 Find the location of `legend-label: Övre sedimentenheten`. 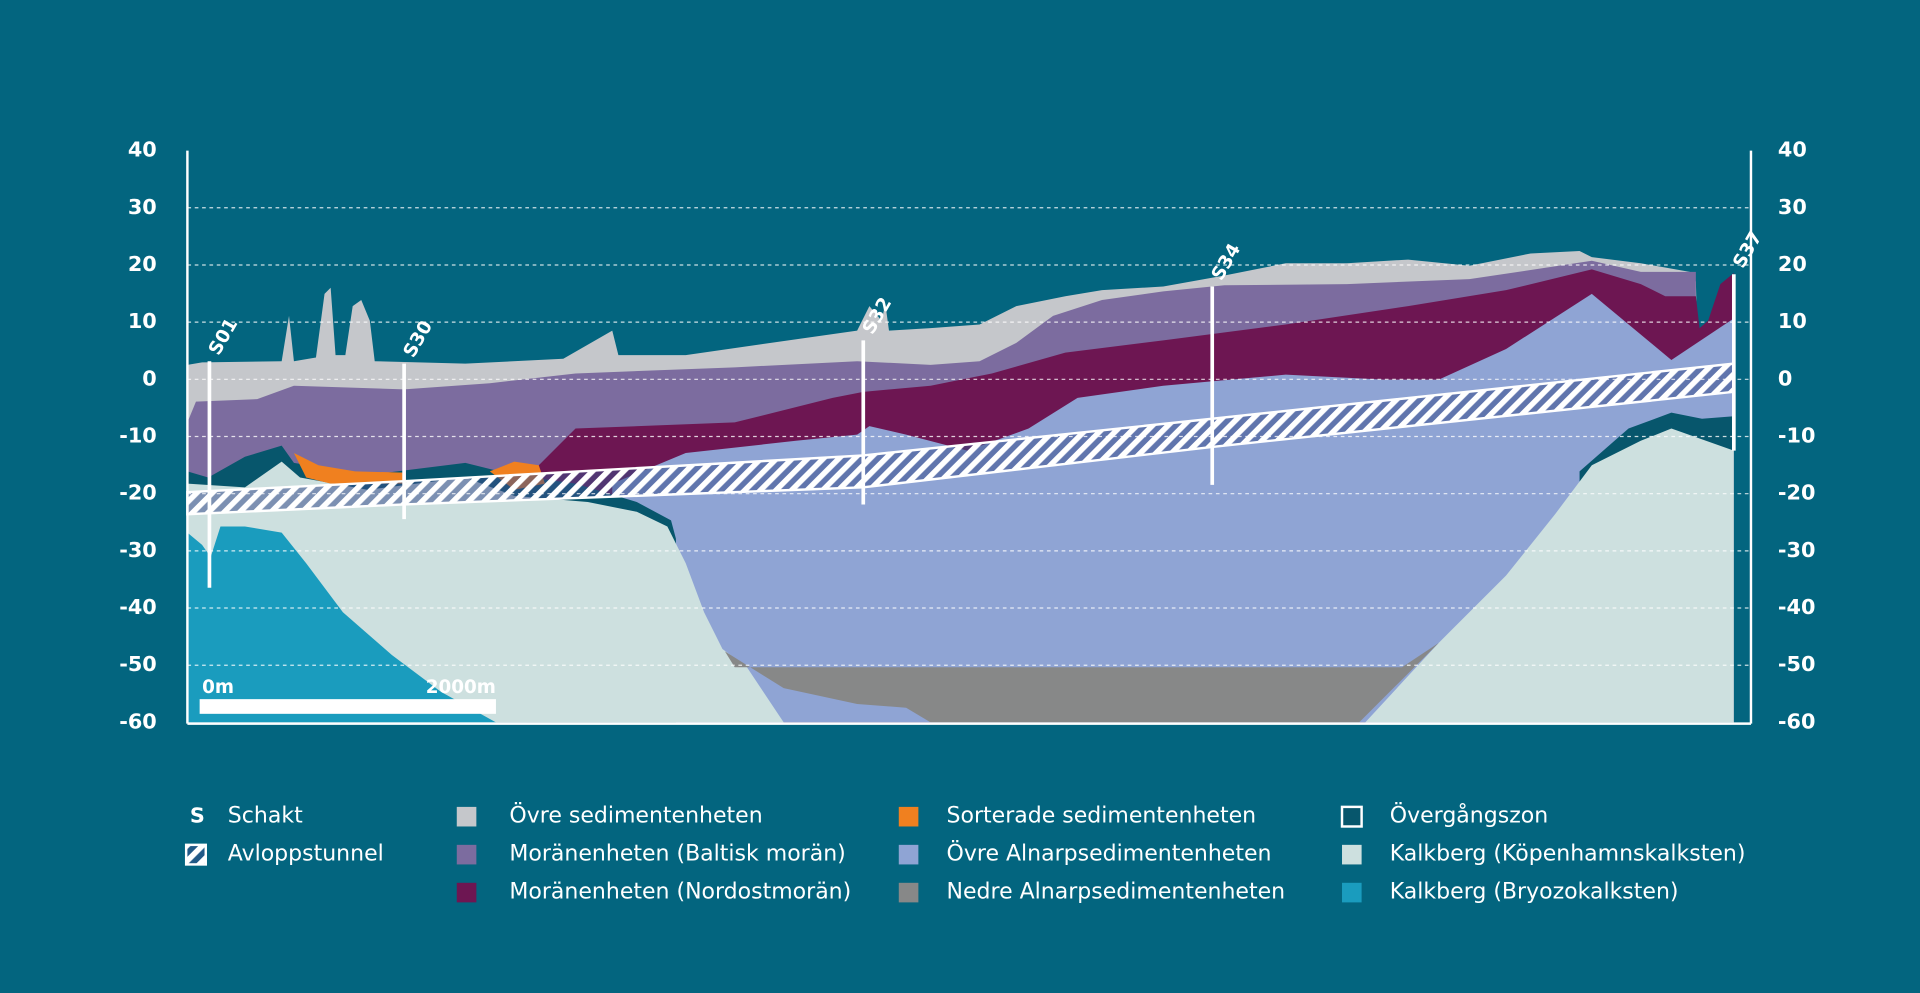

legend-label: Övre sedimentenheten is located at coordinates (635, 816).